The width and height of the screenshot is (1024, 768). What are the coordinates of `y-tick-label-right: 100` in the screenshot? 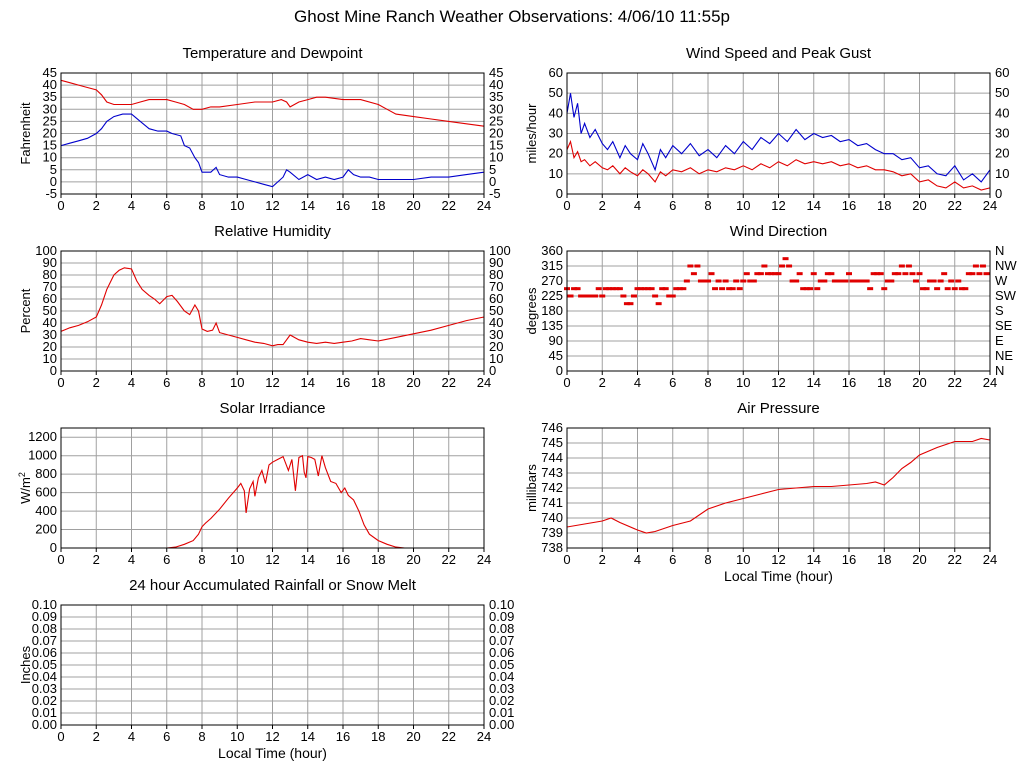 It's located at (500, 250).